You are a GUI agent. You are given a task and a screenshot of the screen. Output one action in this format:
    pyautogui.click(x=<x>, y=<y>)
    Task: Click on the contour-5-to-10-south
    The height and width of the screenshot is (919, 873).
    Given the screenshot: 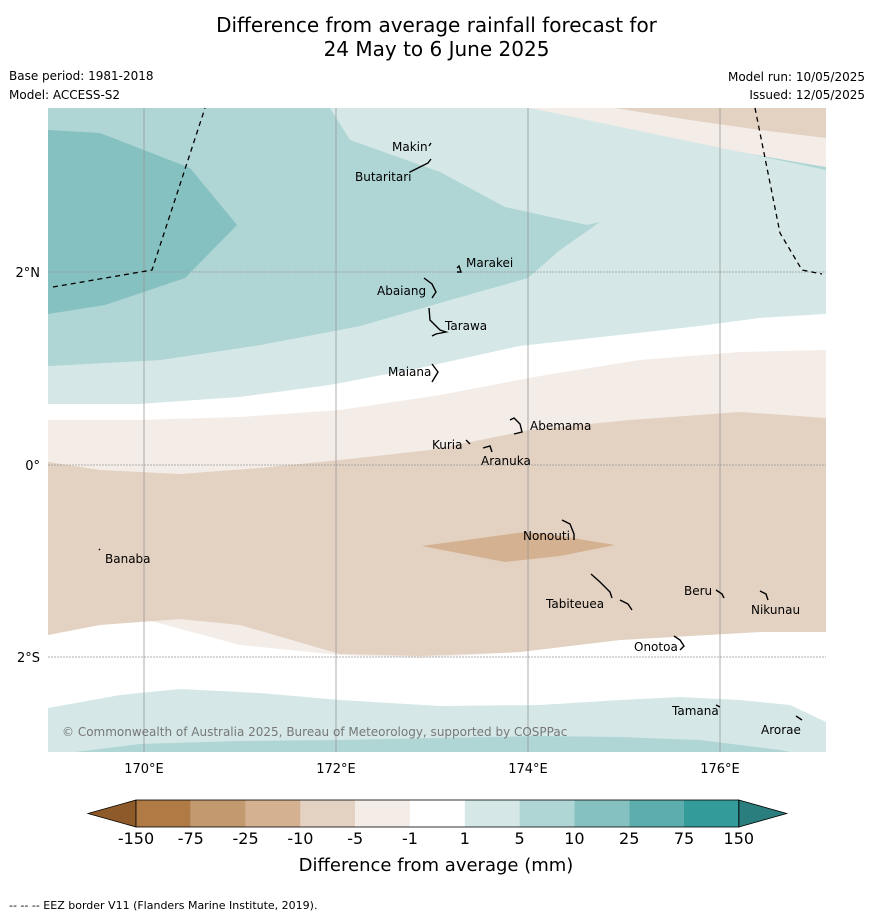 What is the action you would take?
    pyautogui.click(x=432, y=744)
    